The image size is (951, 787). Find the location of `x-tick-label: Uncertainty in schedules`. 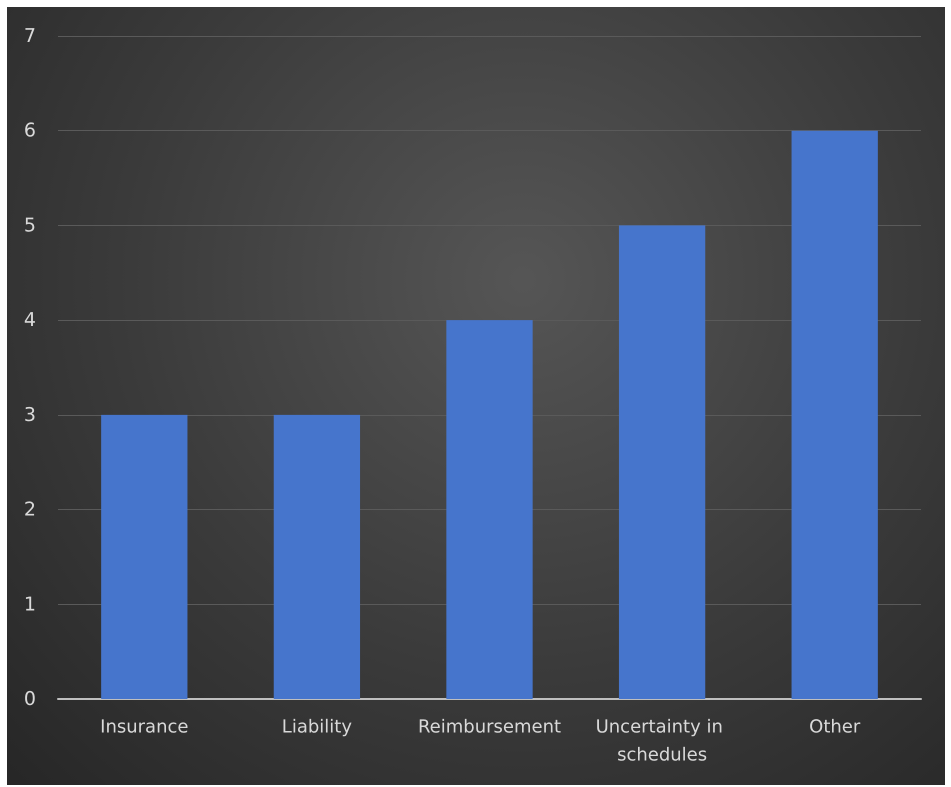

x-tick-label: Uncertainty in schedules is located at coordinates (662, 741).